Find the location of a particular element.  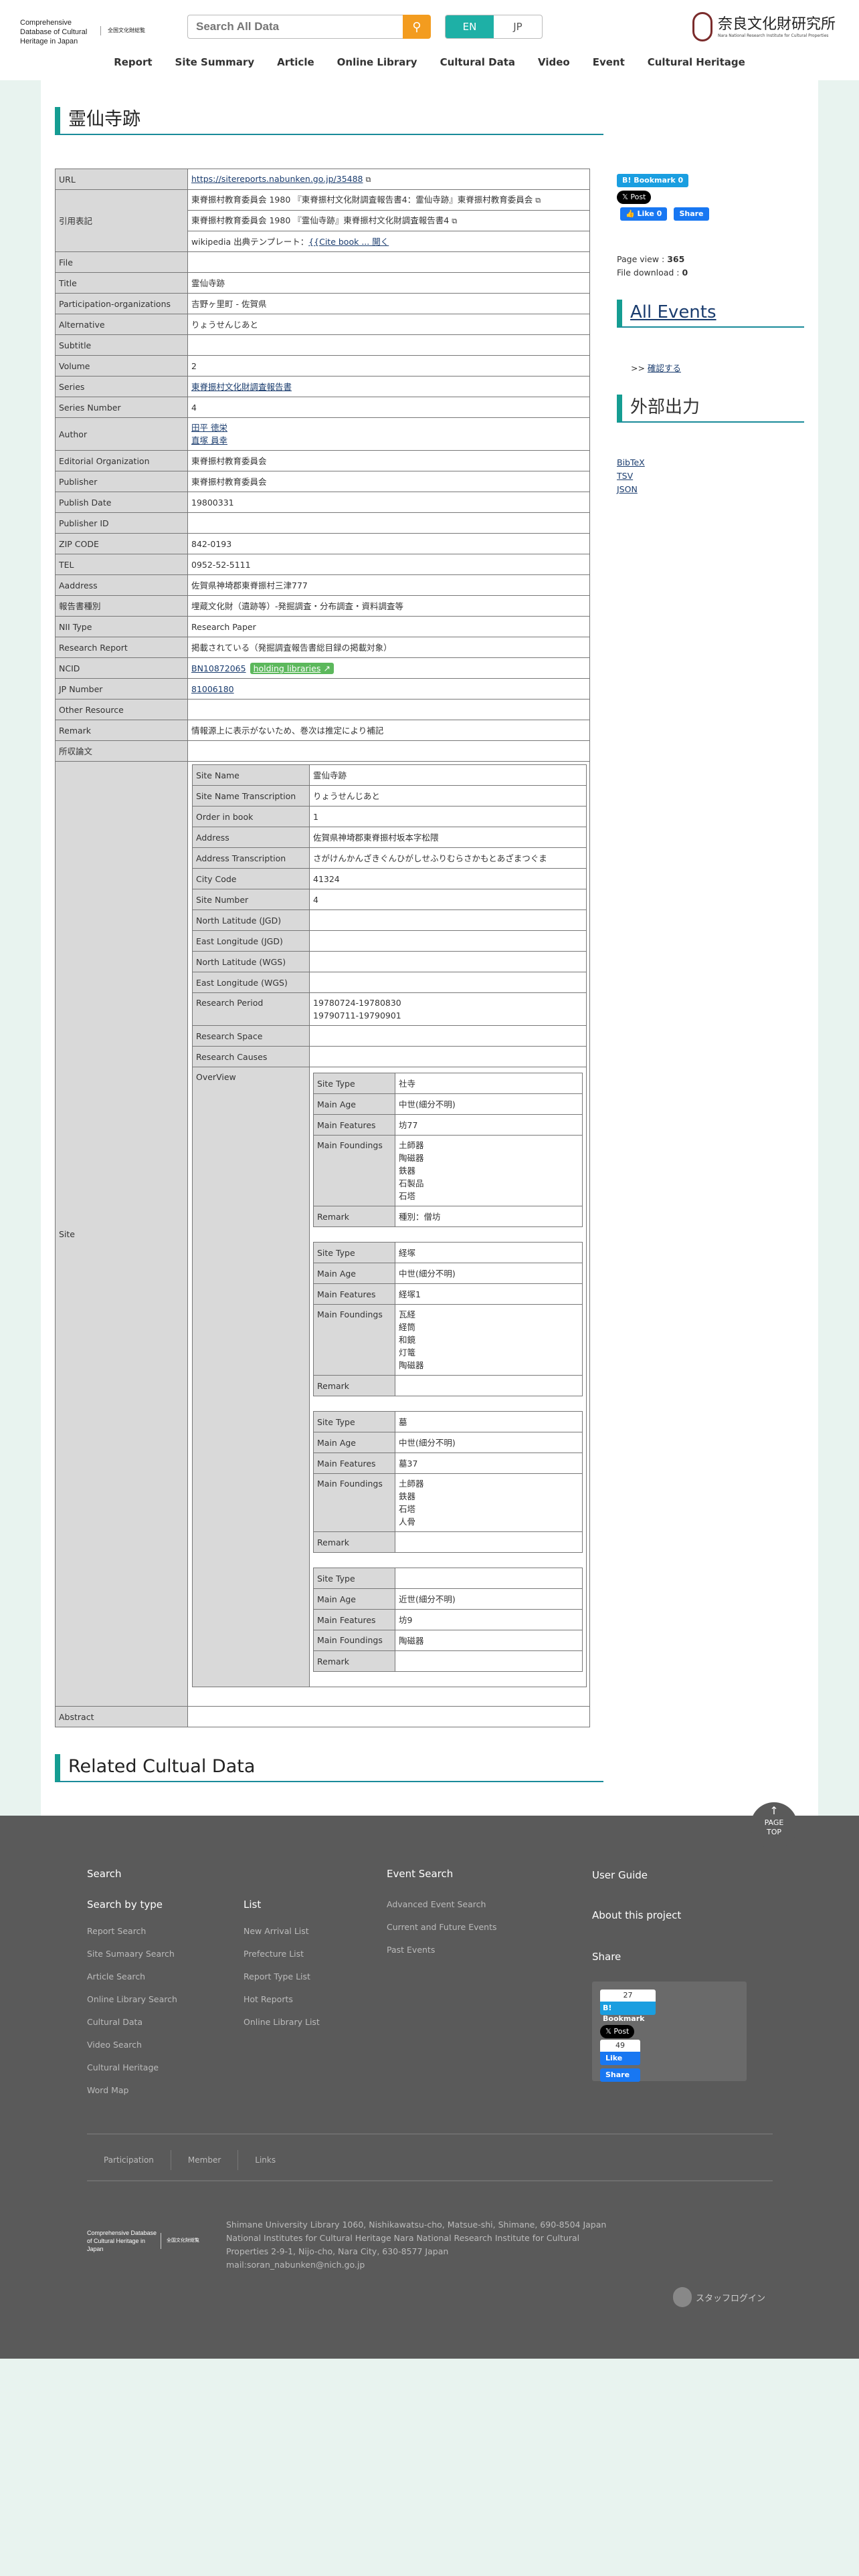

table-row: Abstract is located at coordinates (322, 1716).